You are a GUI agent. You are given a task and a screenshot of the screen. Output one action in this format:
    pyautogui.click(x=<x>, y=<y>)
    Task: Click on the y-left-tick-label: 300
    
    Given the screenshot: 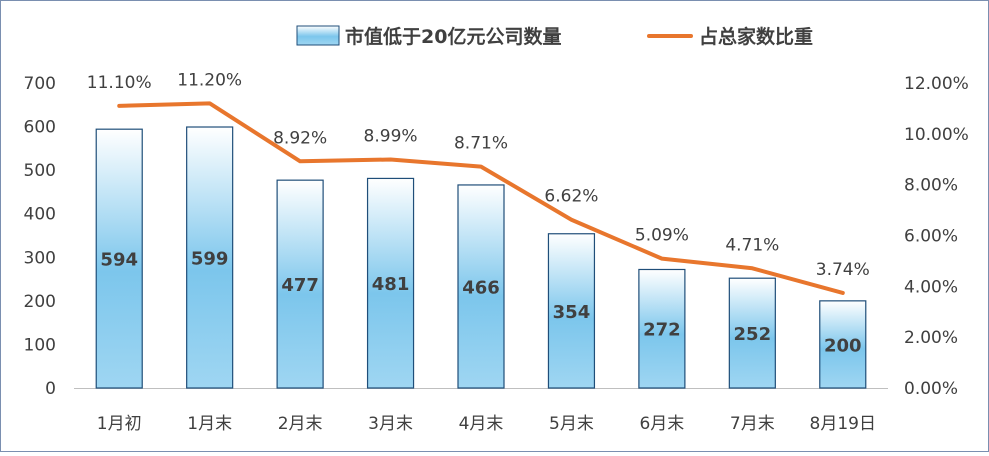 What is the action you would take?
    pyautogui.click(x=40, y=258)
    